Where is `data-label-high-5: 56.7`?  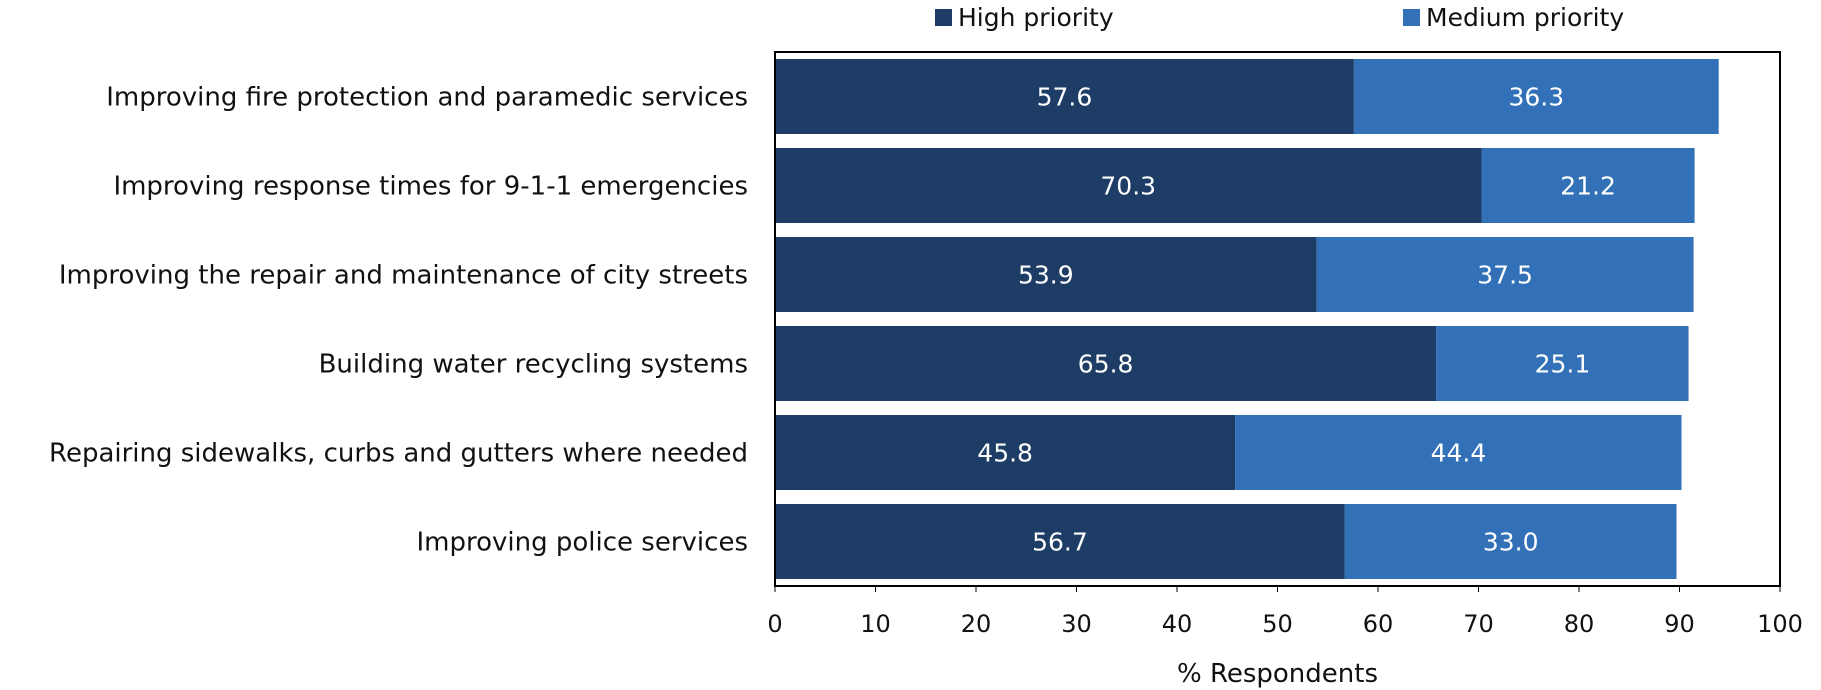
data-label-high-5: 56.7 is located at coordinates (1060, 542).